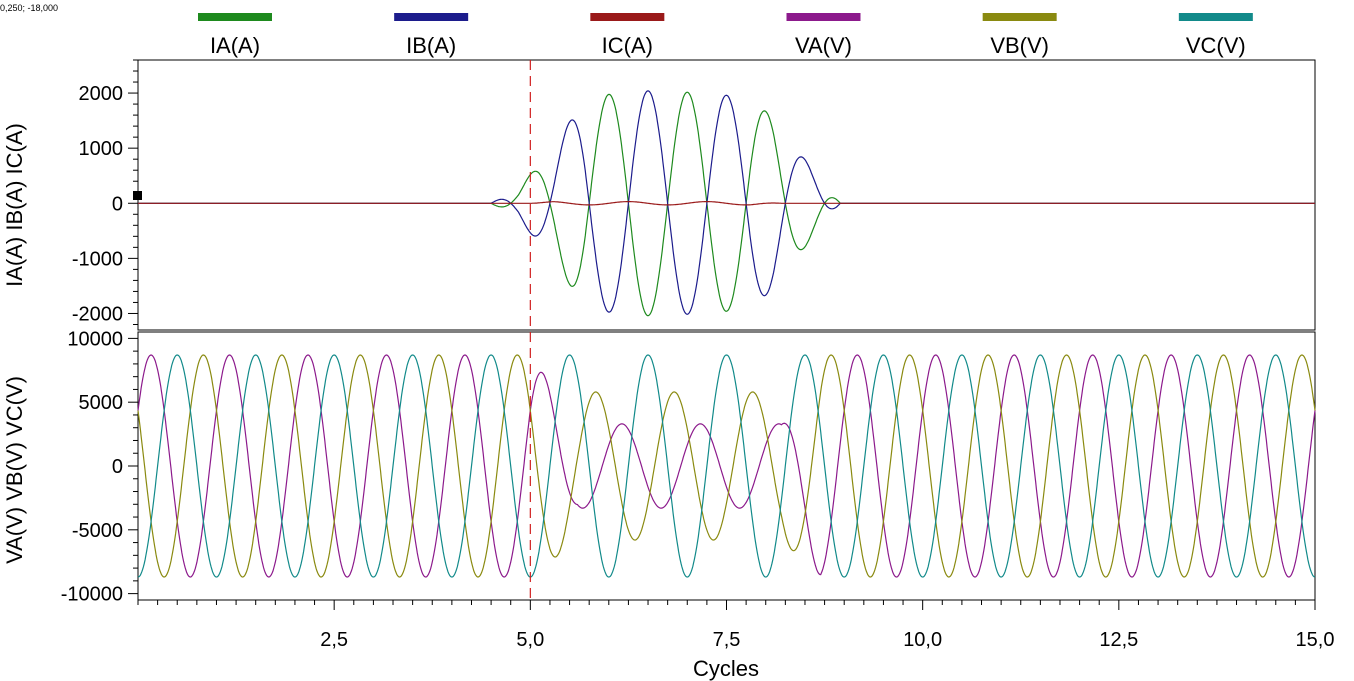 The image size is (1354, 681). Describe the element at coordinates (101, 94) in the screenshot. I see `current-y-tick-label: 2000` at that location.